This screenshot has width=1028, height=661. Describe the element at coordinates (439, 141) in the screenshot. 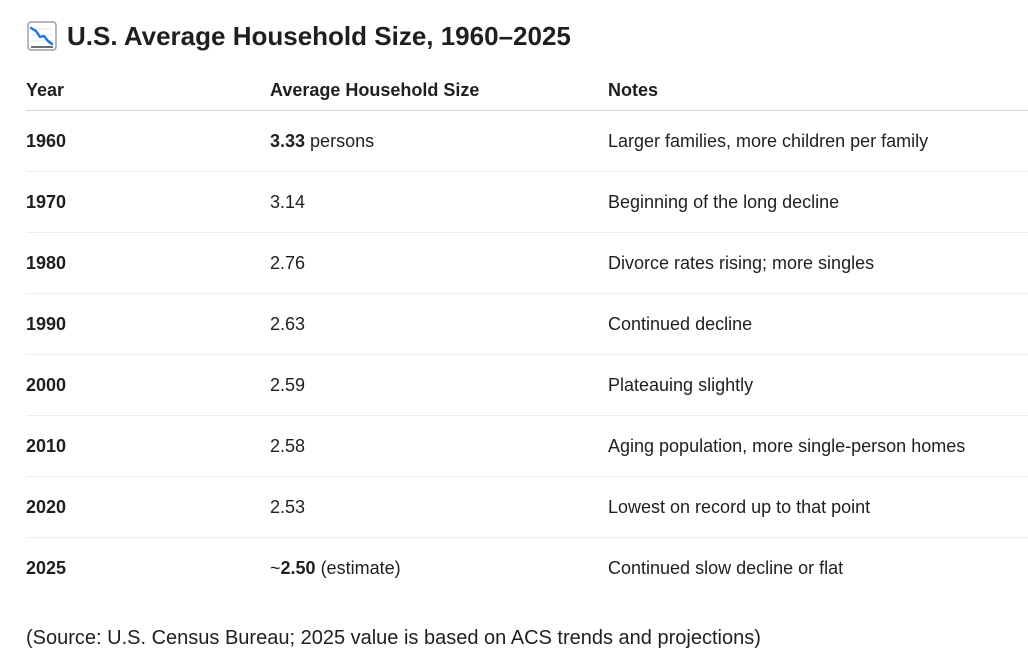

I see `household-size-cell: 3.33 persons` at that location.